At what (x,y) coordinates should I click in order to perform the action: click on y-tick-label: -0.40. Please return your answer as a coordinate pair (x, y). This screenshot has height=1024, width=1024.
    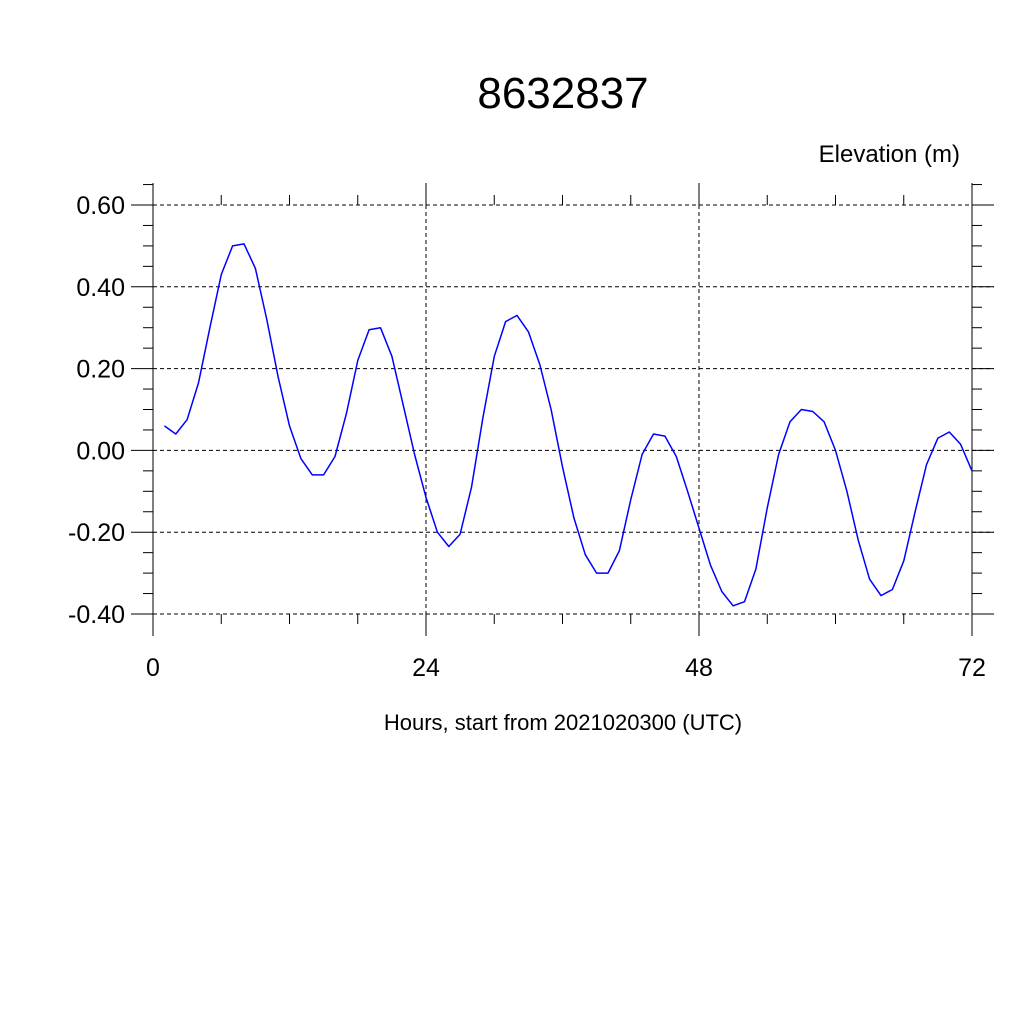
    Looking at the image, I should click on (96, 615).